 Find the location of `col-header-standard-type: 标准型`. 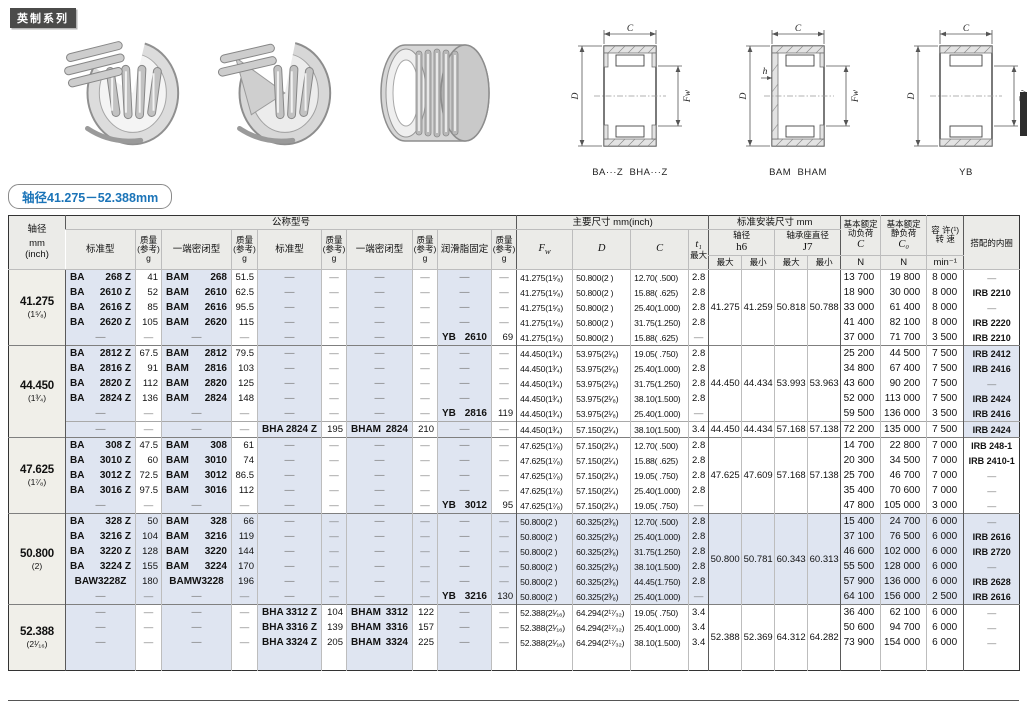

col-header-standard-type: 标准型 is located at coordinates (100, 250).